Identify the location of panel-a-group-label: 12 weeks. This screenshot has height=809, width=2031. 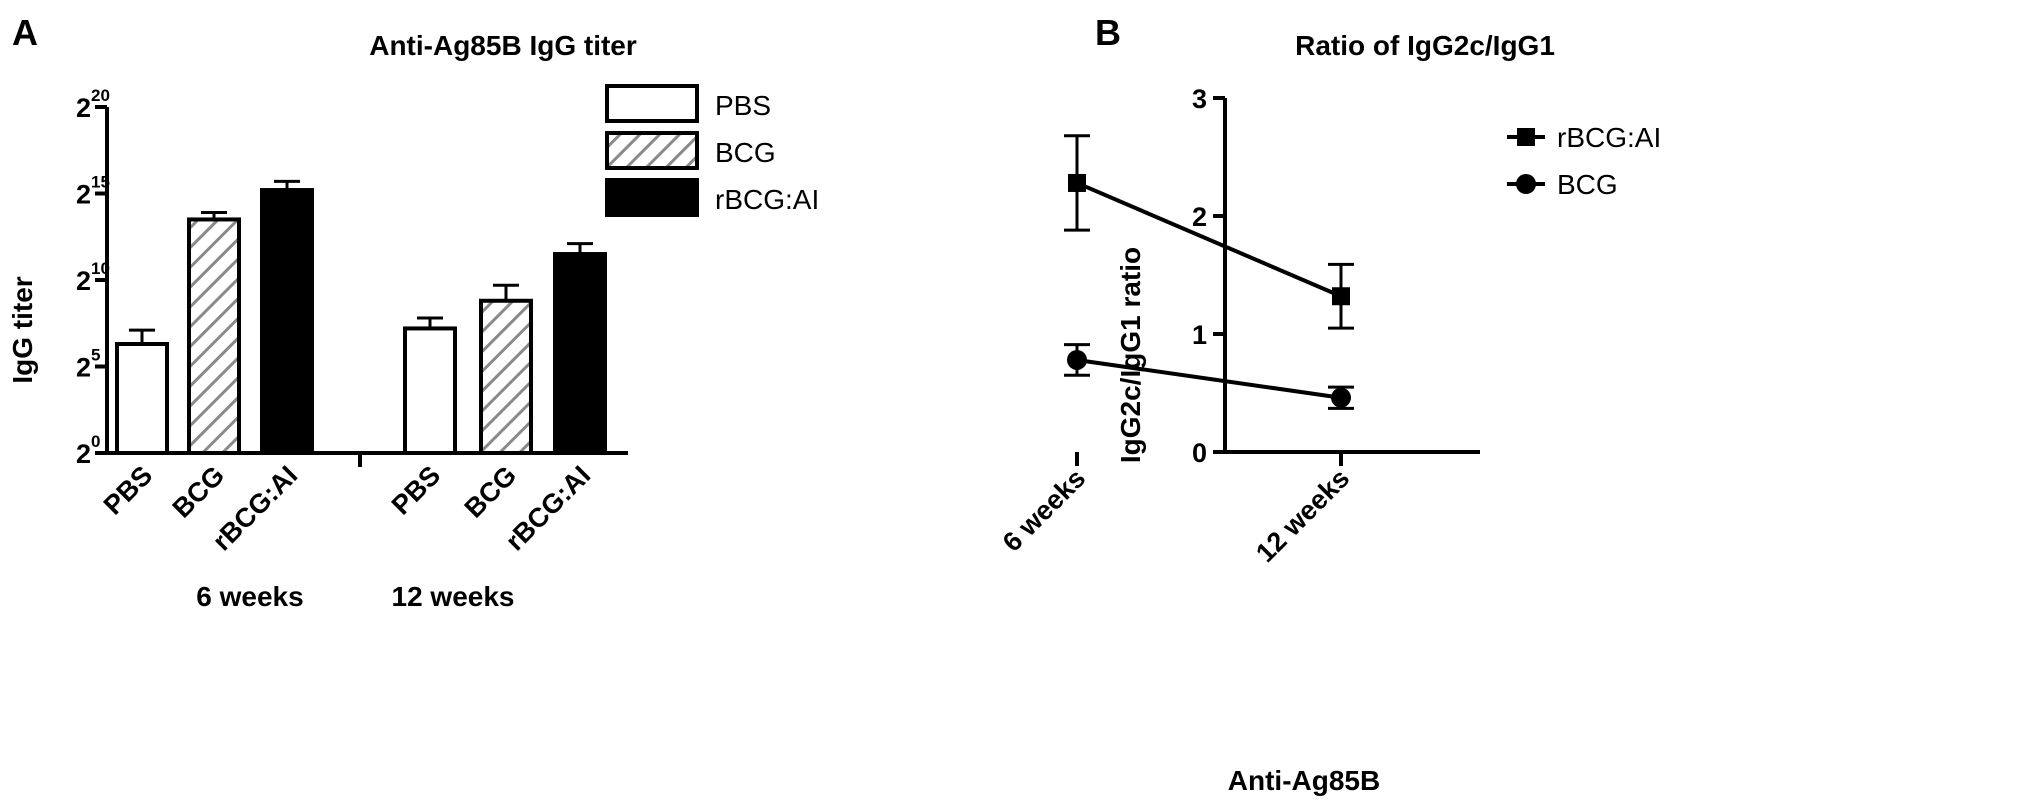
(453, 596).